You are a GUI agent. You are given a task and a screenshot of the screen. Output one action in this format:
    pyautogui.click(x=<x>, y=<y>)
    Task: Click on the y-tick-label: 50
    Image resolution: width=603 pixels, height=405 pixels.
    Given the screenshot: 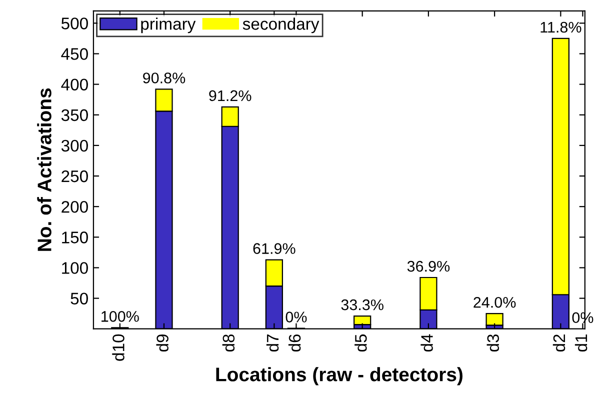 What is the action you would take?
    pyautogui.click(x=79, y=298)
    